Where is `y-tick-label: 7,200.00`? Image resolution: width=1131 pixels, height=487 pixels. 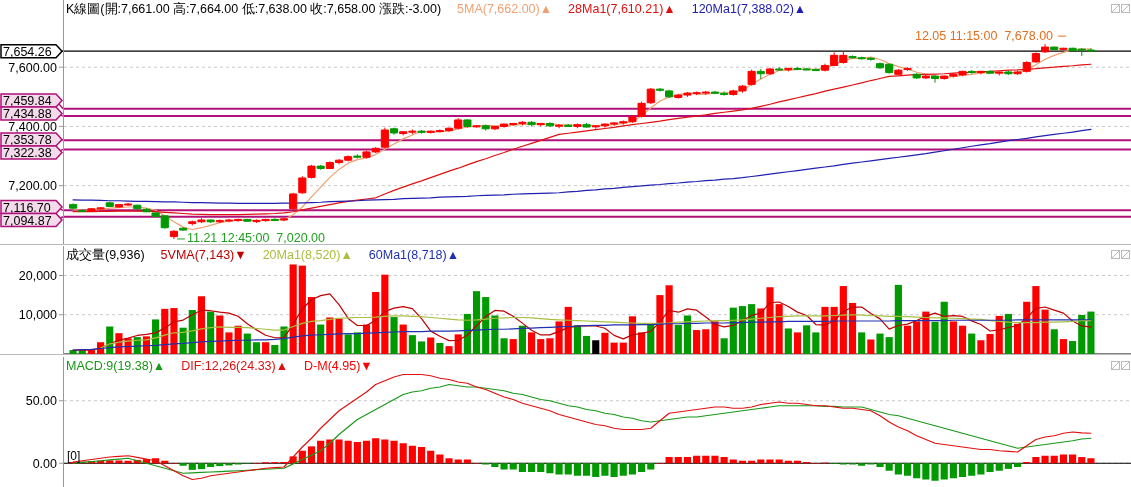 y-tick-label: 7,200.00 is located at coordinates (33, 186).